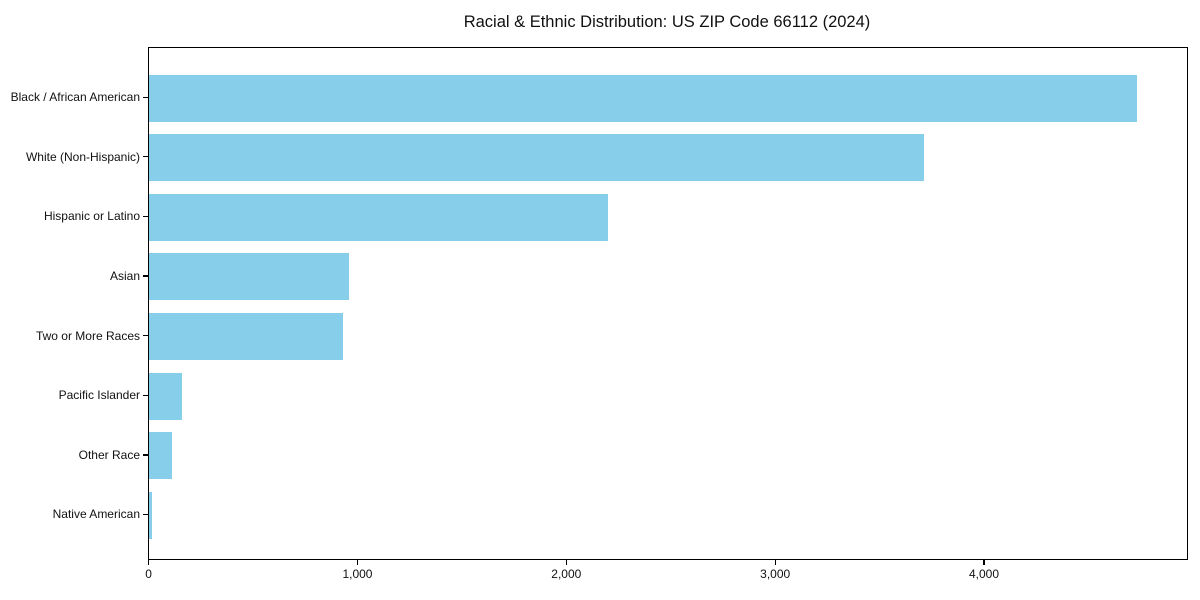 This screenshot has height=600, width=1200. What do you see at coordinates (984, 574) in the screenshot?
I see `x-tick-label: 4,000` at bounding box center [984, 574].